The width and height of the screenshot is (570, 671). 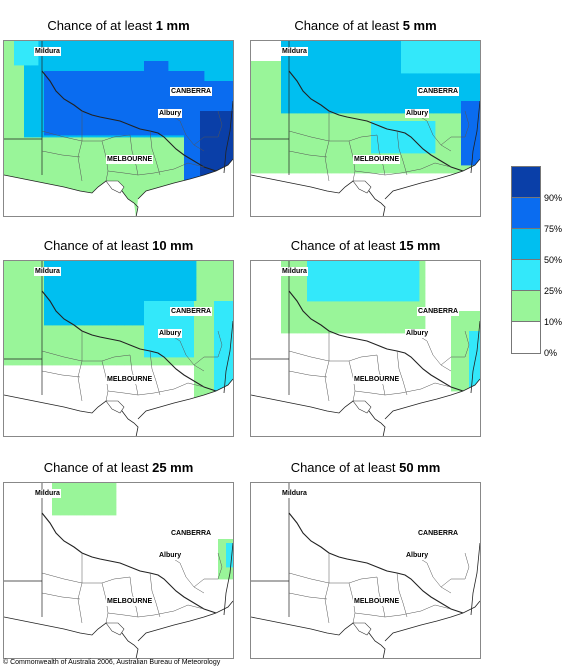 I want to click on panel-title: Chance of at least 5 mm, so click(x=365, y=25).